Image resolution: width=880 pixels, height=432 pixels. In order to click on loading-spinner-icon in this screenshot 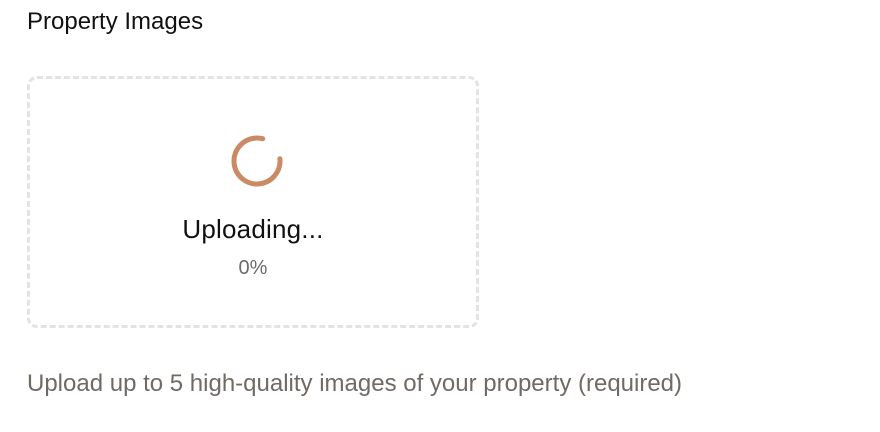, I will do `click(257, 161)`.